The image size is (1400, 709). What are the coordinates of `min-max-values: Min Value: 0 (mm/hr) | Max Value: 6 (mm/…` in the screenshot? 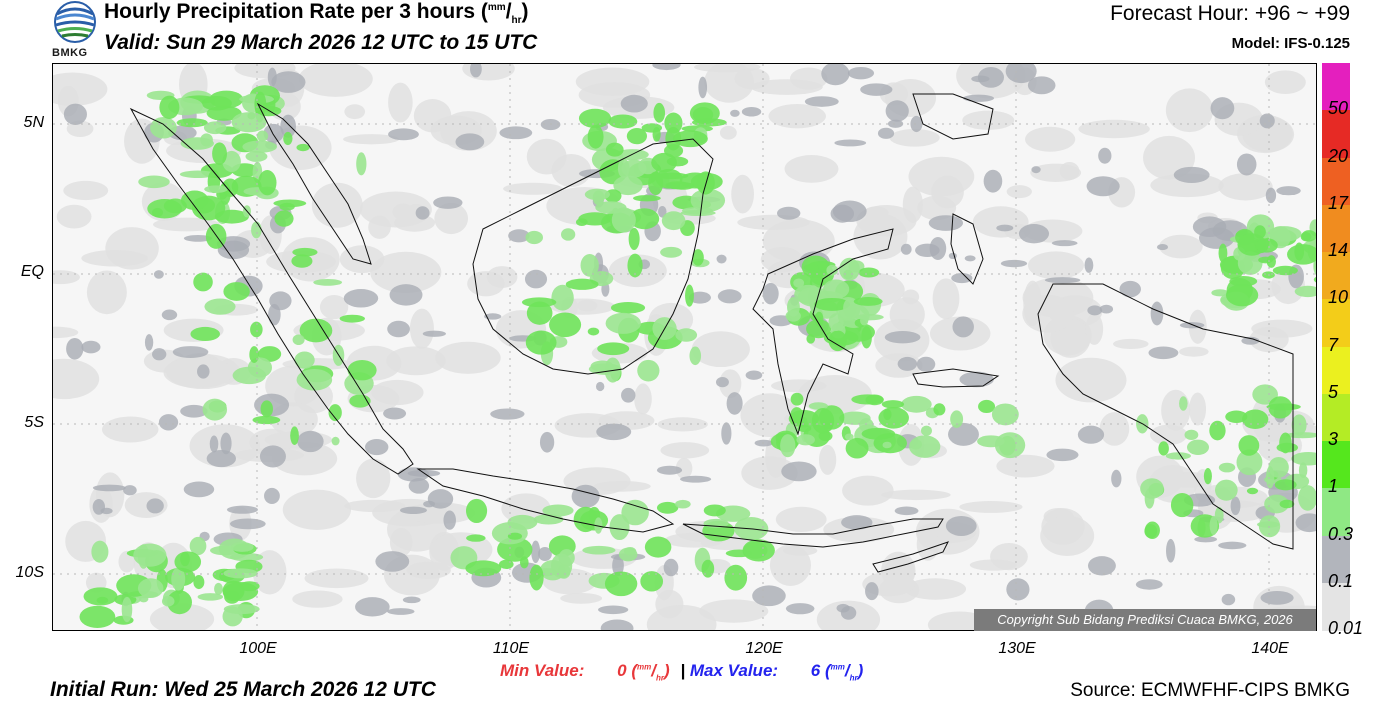 It's located at (682, 672).